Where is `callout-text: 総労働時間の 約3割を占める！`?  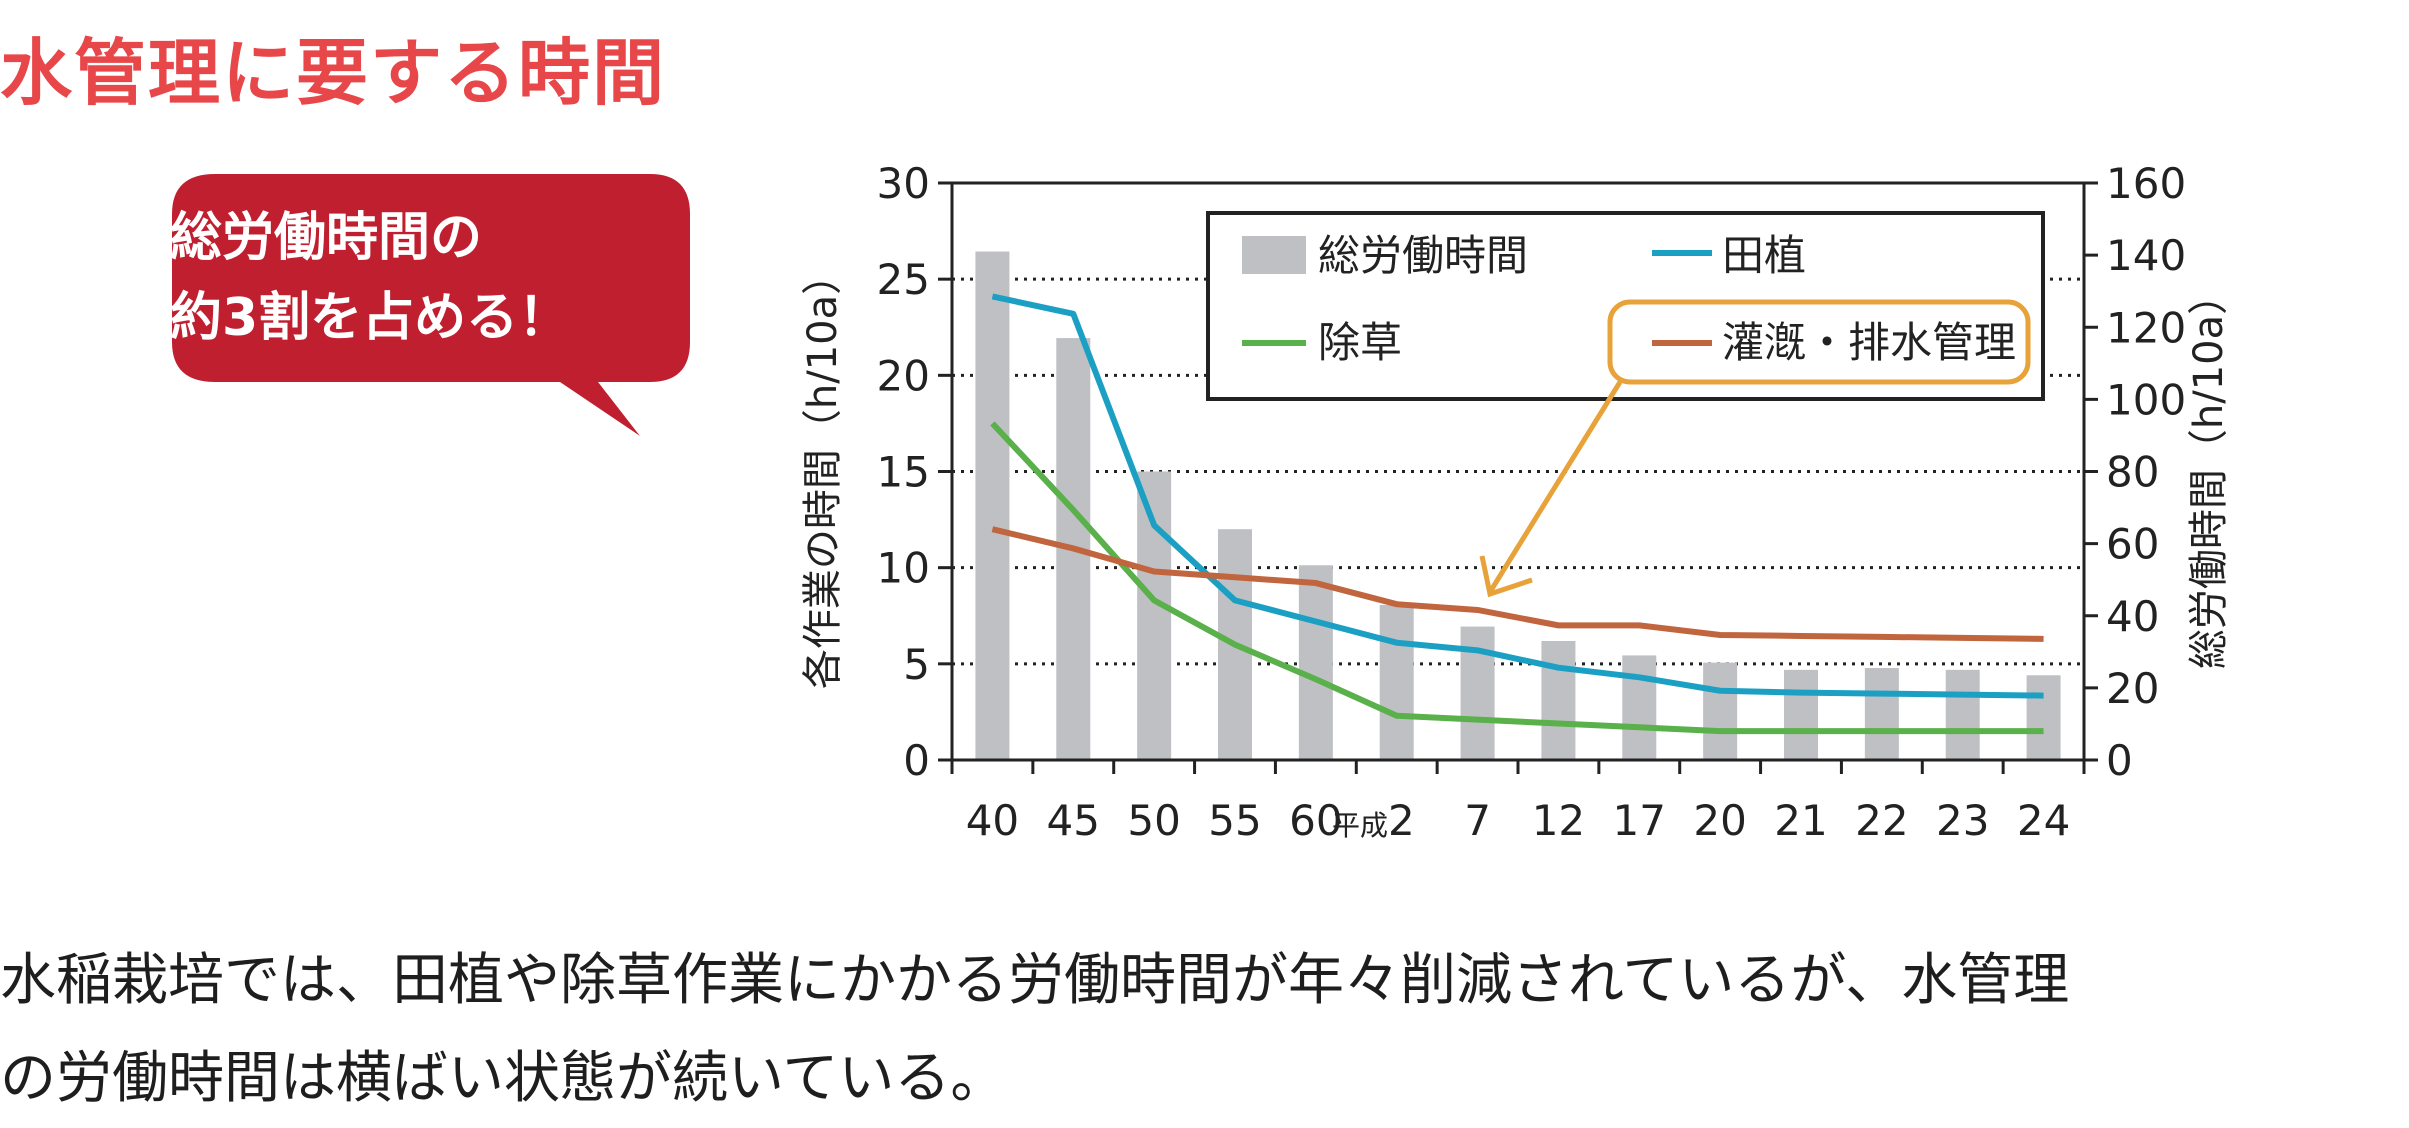
callout-text: 総労働時間の 約3割を占める！ is located at coordinates (430, 278).